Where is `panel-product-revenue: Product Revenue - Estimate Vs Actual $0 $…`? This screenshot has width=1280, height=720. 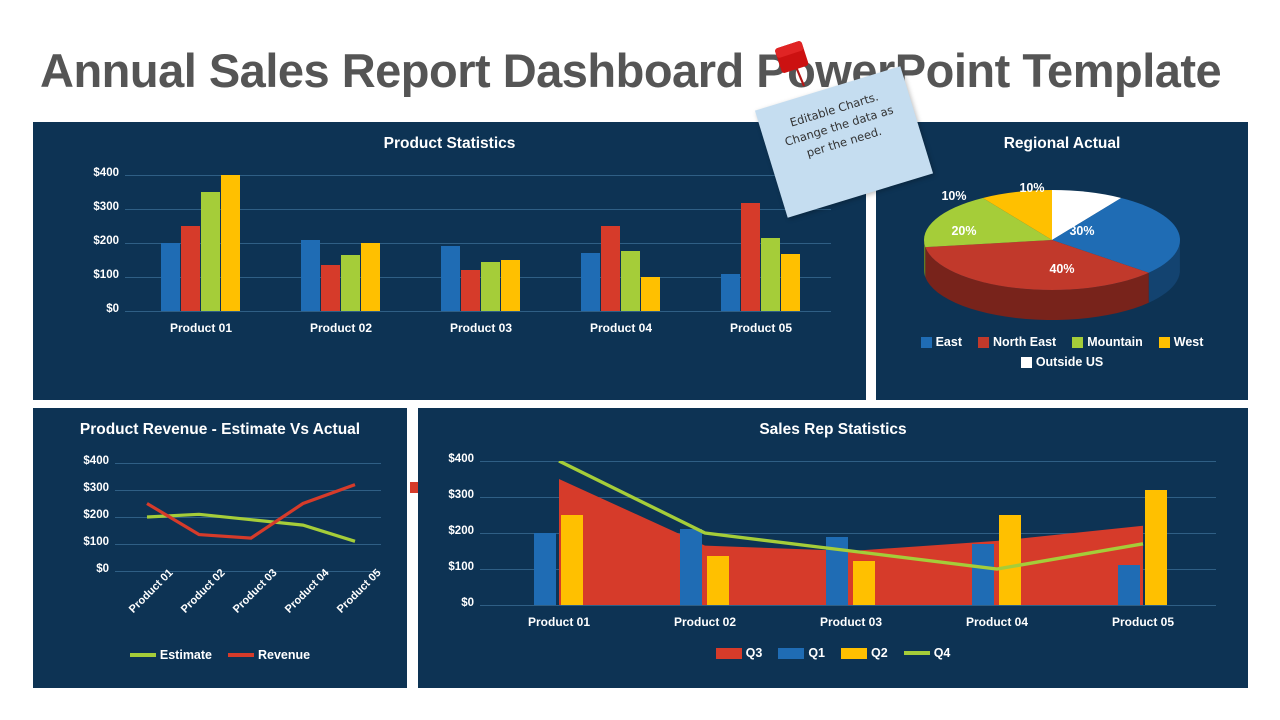
panel-product-revenue: Product Revenue - Estimate Vs Actual $0 $… is located at coordinates (220, 548).